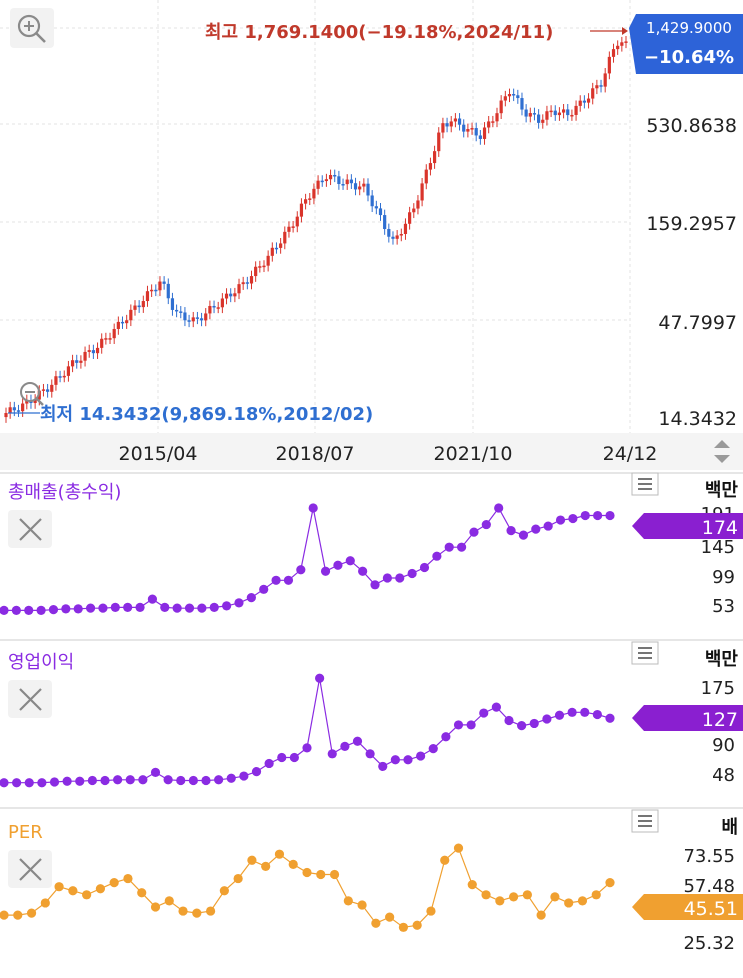  I want to click on y-tick-label: 47.7997, so click(697, 323).